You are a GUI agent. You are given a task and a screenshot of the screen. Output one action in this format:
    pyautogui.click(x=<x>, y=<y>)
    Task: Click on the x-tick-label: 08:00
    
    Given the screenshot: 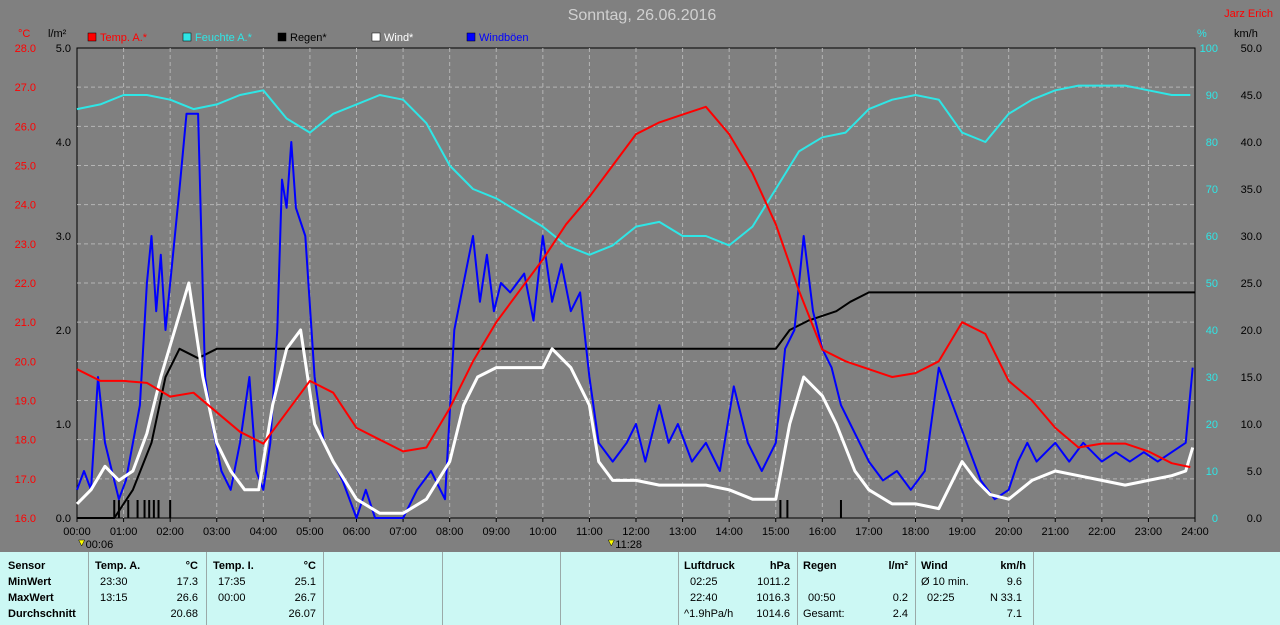 What is the action you would take?
    pyautogui.click(x=450, y=532)
    